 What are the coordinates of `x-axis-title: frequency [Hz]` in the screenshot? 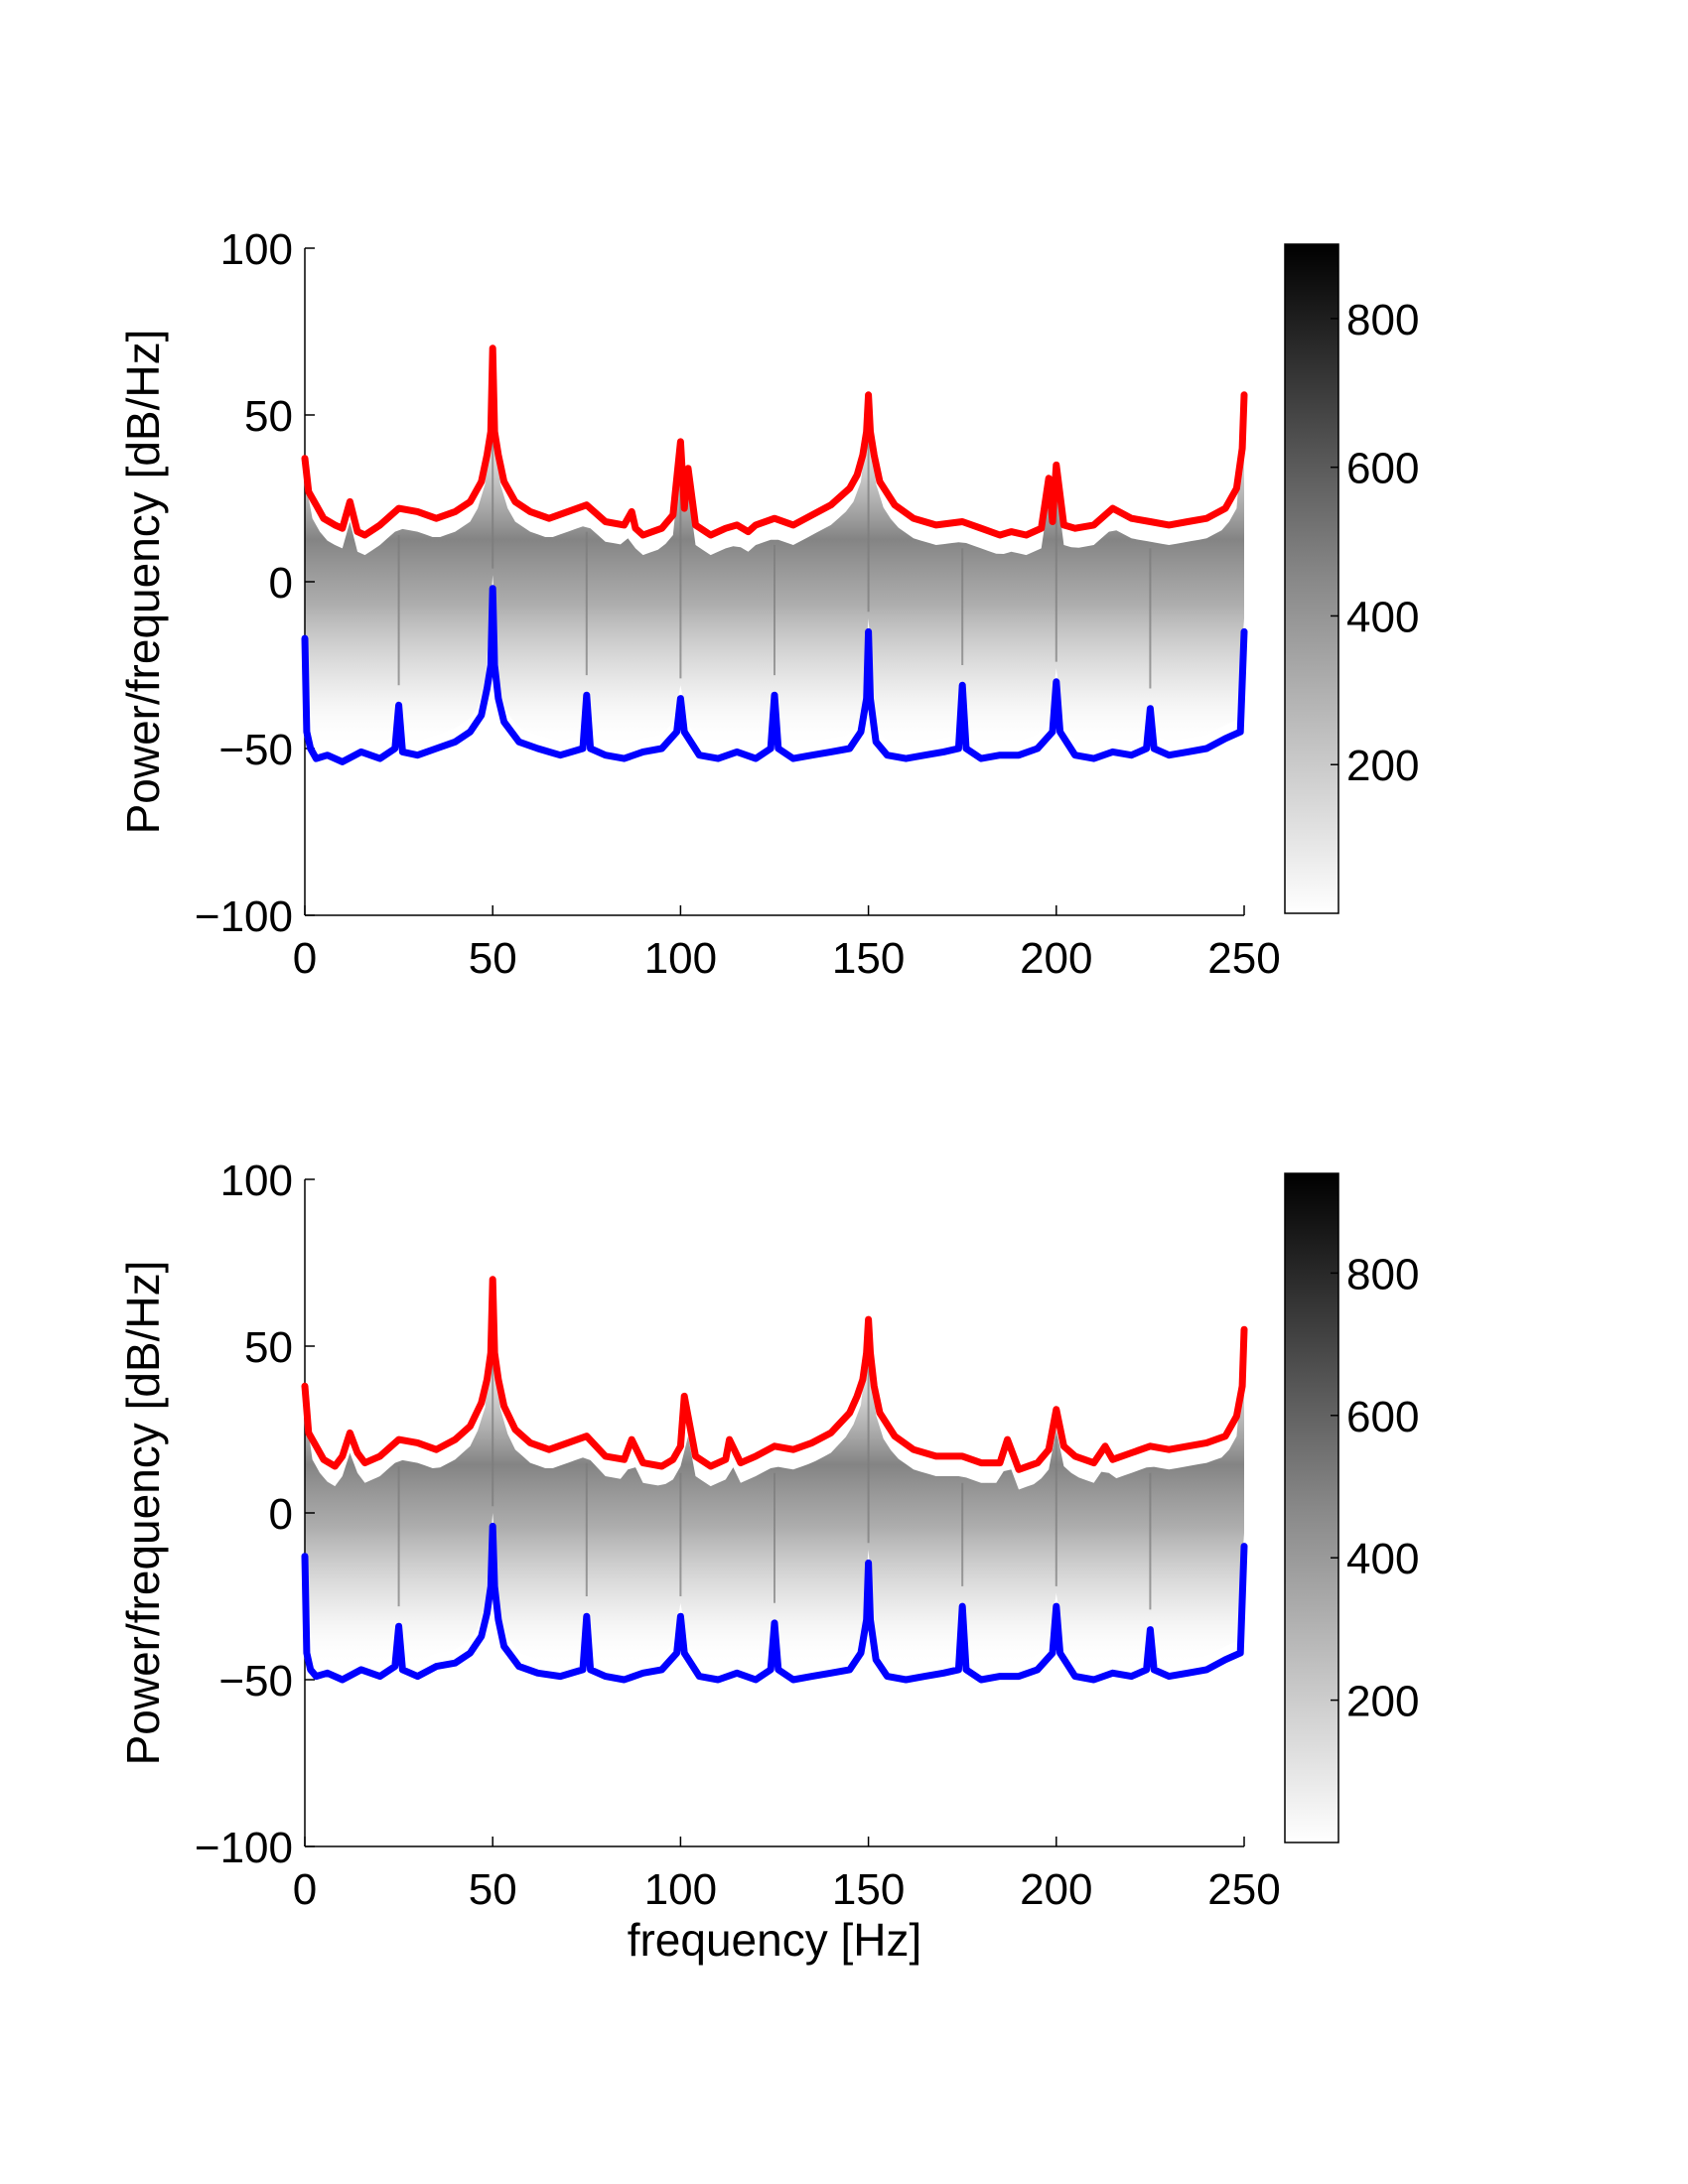 It's located at (775, 1940).